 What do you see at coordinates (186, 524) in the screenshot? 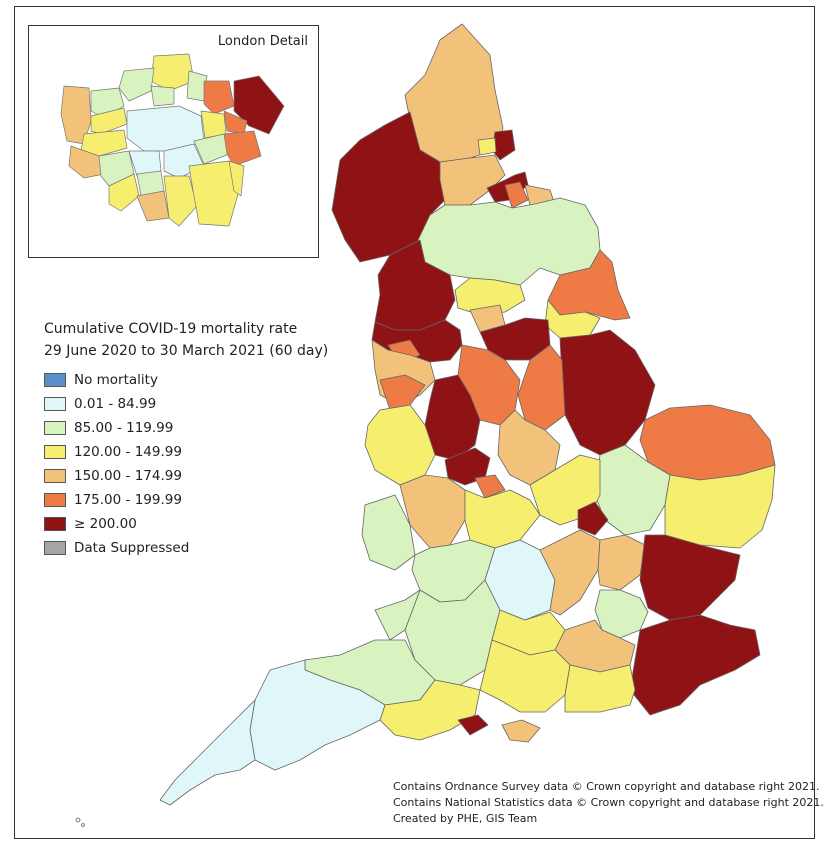
I see `legend-item-200-plus: ≥ 200.00` at bounding box center [186, 524].